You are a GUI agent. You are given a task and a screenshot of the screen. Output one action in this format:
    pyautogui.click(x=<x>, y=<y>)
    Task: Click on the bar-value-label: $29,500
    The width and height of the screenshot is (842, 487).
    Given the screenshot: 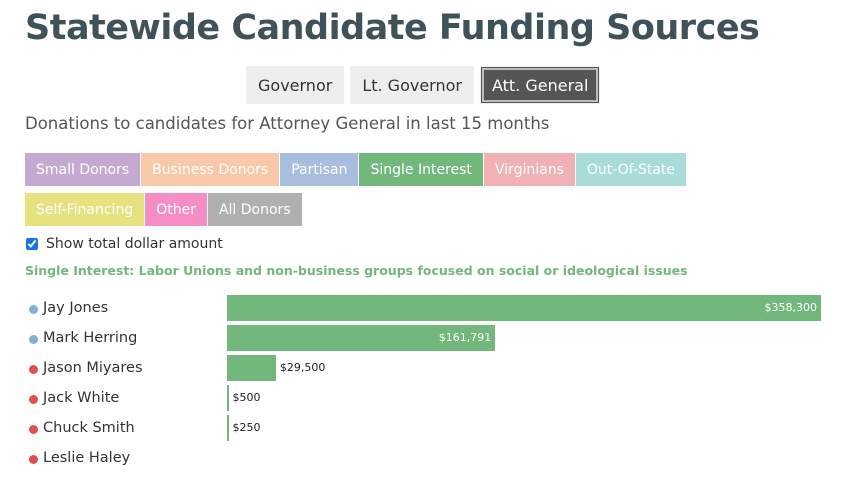 What is the action you would take?
    pyautogui.click(x=302, y=367)
    